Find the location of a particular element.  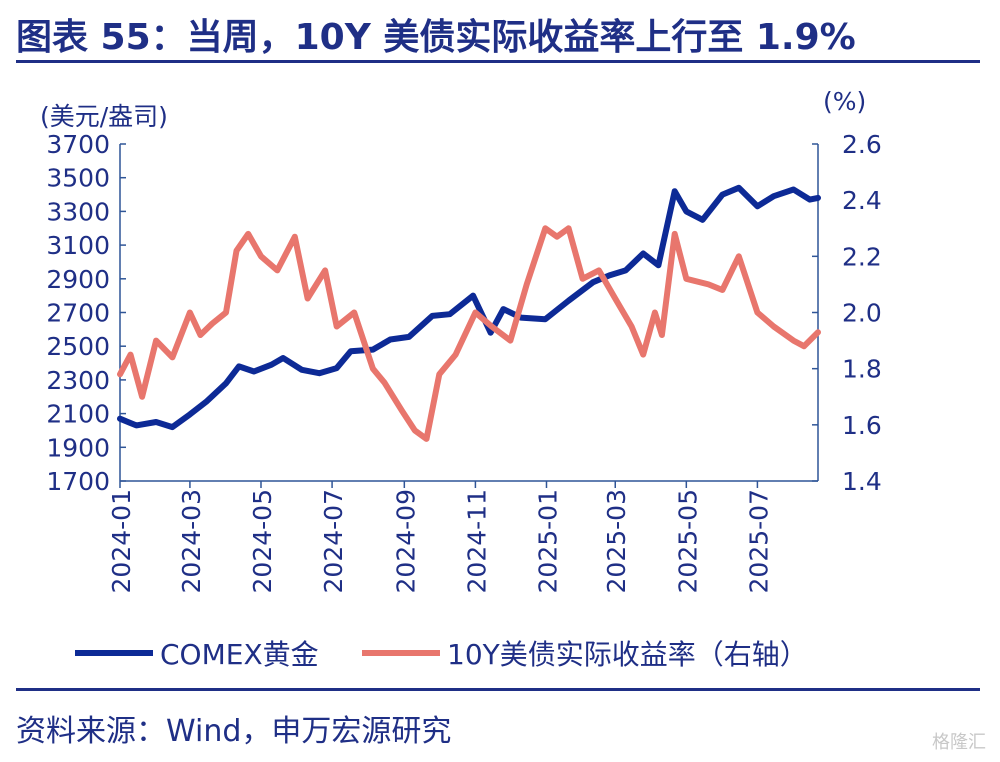

legend-label-gold: COMEX黄金 is located at coordinates (239, 654).